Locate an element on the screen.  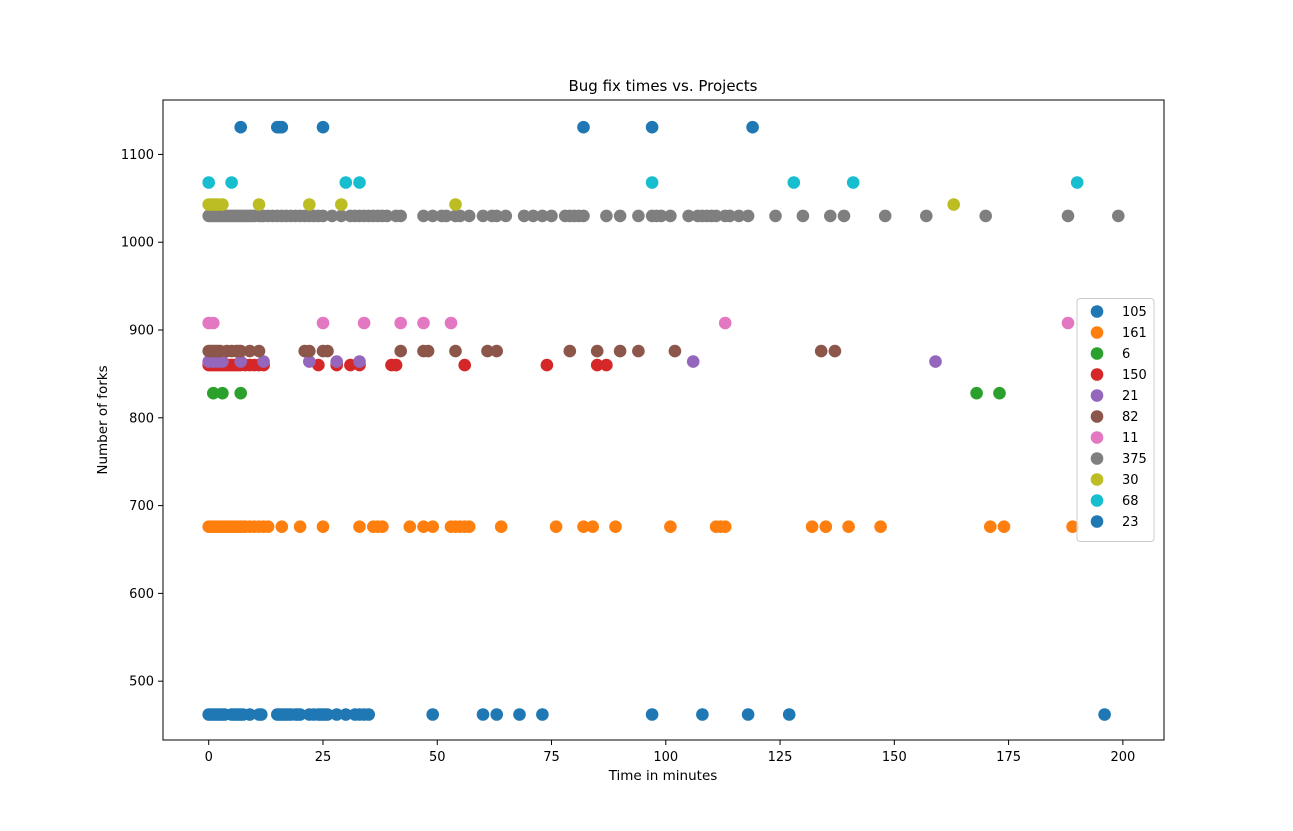
legend-entry: 21 is located at coordinates (1114, 396).